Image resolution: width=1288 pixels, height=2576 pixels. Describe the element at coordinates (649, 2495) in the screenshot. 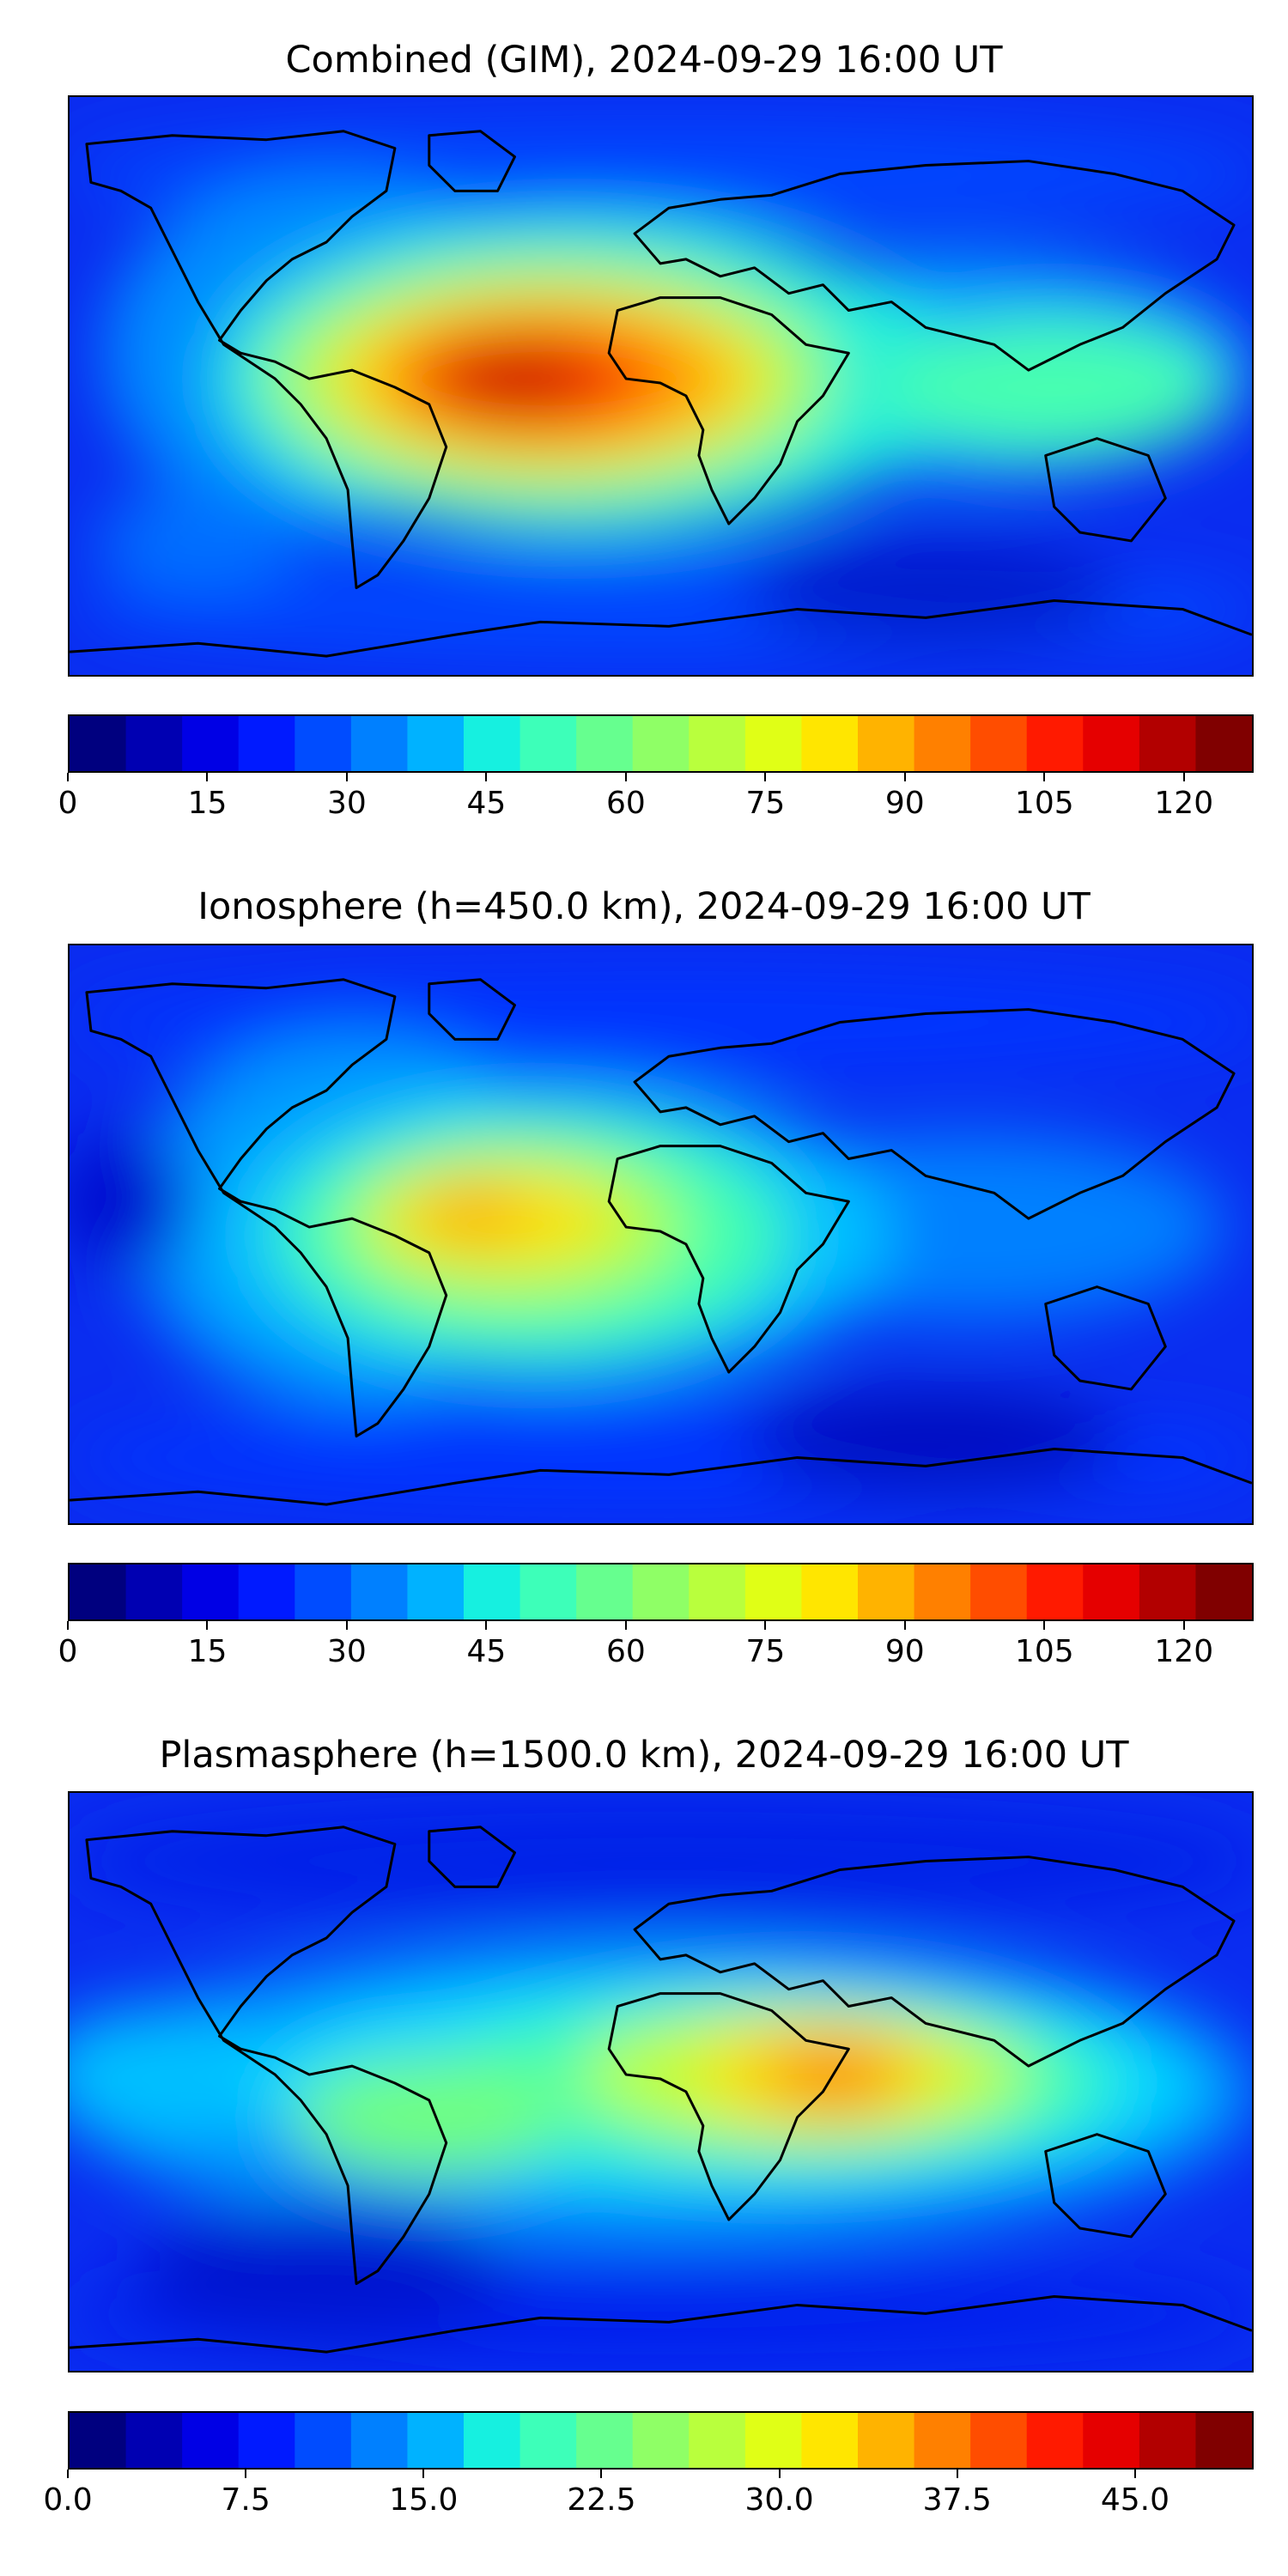

I see `colorbar-ticks: 0.0 7.5 15.0 22.5 30.0 37.5 45.0` at that location.